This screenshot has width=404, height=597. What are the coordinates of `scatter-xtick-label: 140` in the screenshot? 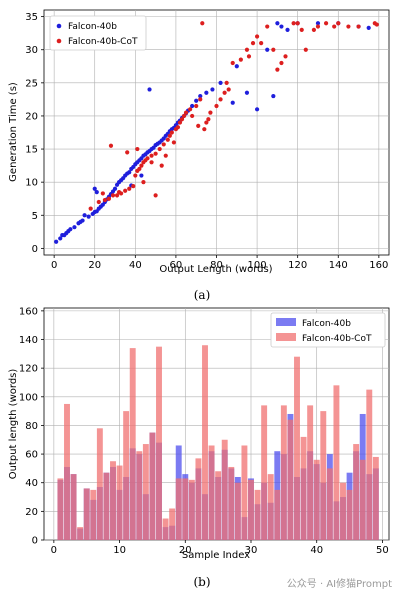 It's located at (338, 265).